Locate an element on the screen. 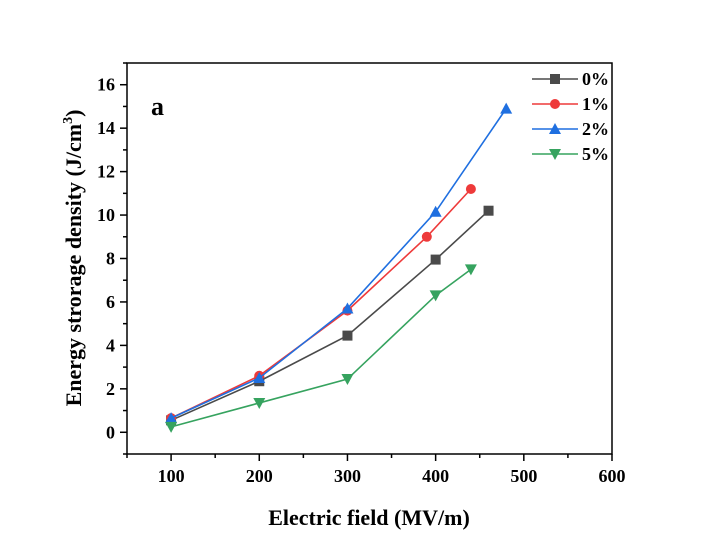 The width and height of the screenshot is (712, 547). y-tick-label: 16 is located at coordinates (106, 85).